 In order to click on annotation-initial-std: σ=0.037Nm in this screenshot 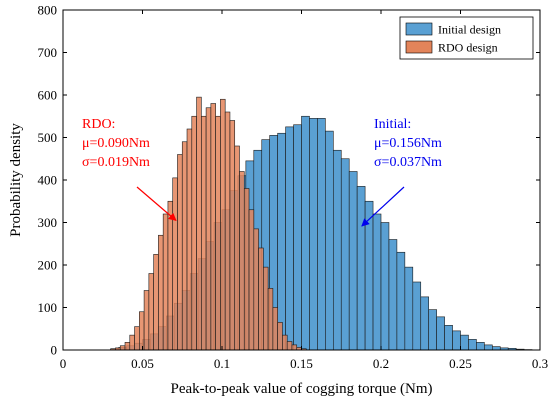, I will do `click(408, 162)`.